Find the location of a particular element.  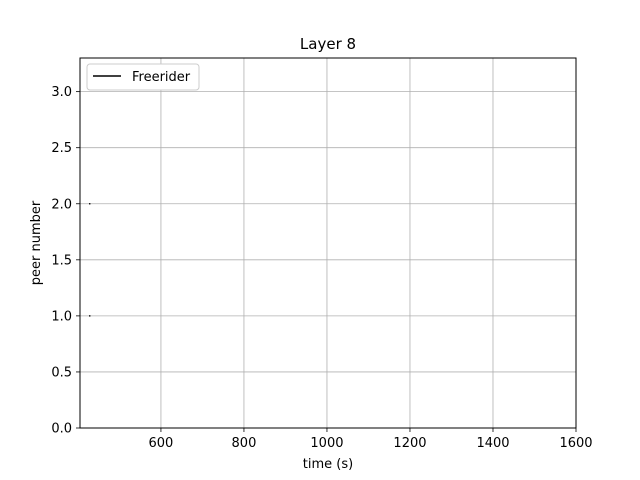

x-axis: 600 800 1000 1200 1400 1600 is located at coordinates (371, 439).